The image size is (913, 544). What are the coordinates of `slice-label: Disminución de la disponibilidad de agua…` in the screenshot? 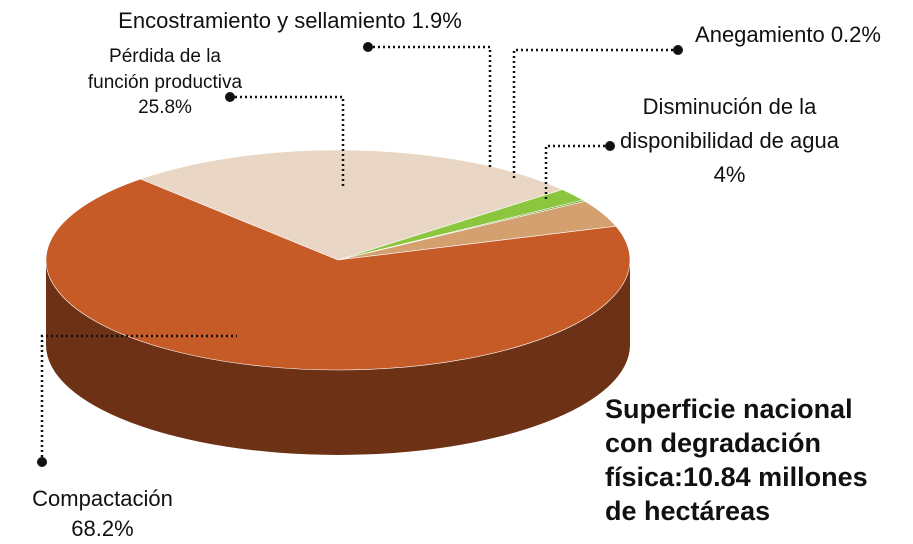 It's located at (729, 141).